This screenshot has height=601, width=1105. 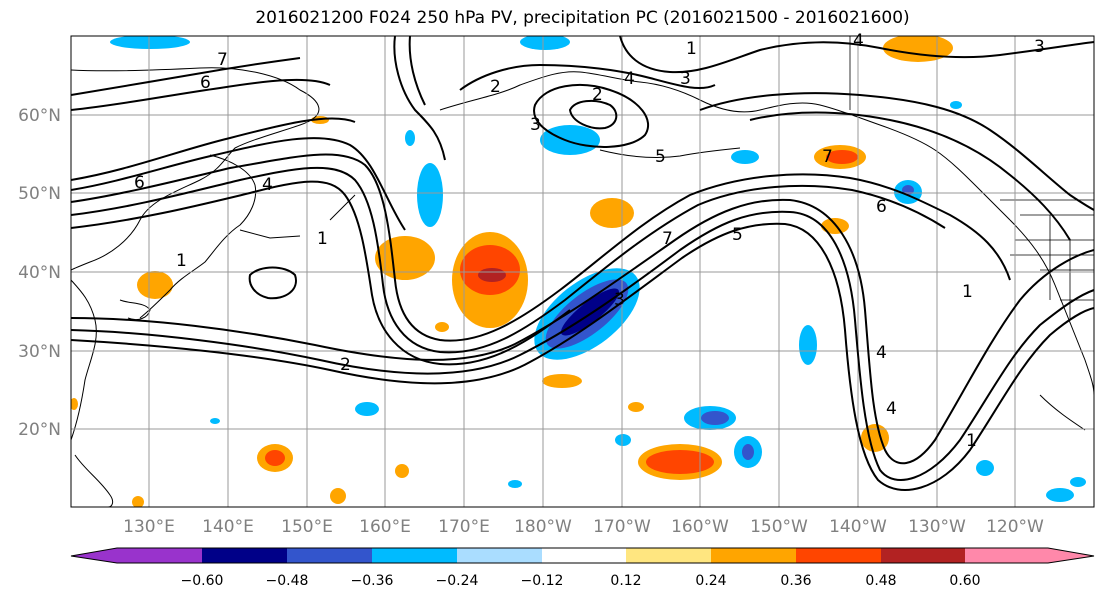 I want to click on colorbar-outline, so click(x=582, y=555).